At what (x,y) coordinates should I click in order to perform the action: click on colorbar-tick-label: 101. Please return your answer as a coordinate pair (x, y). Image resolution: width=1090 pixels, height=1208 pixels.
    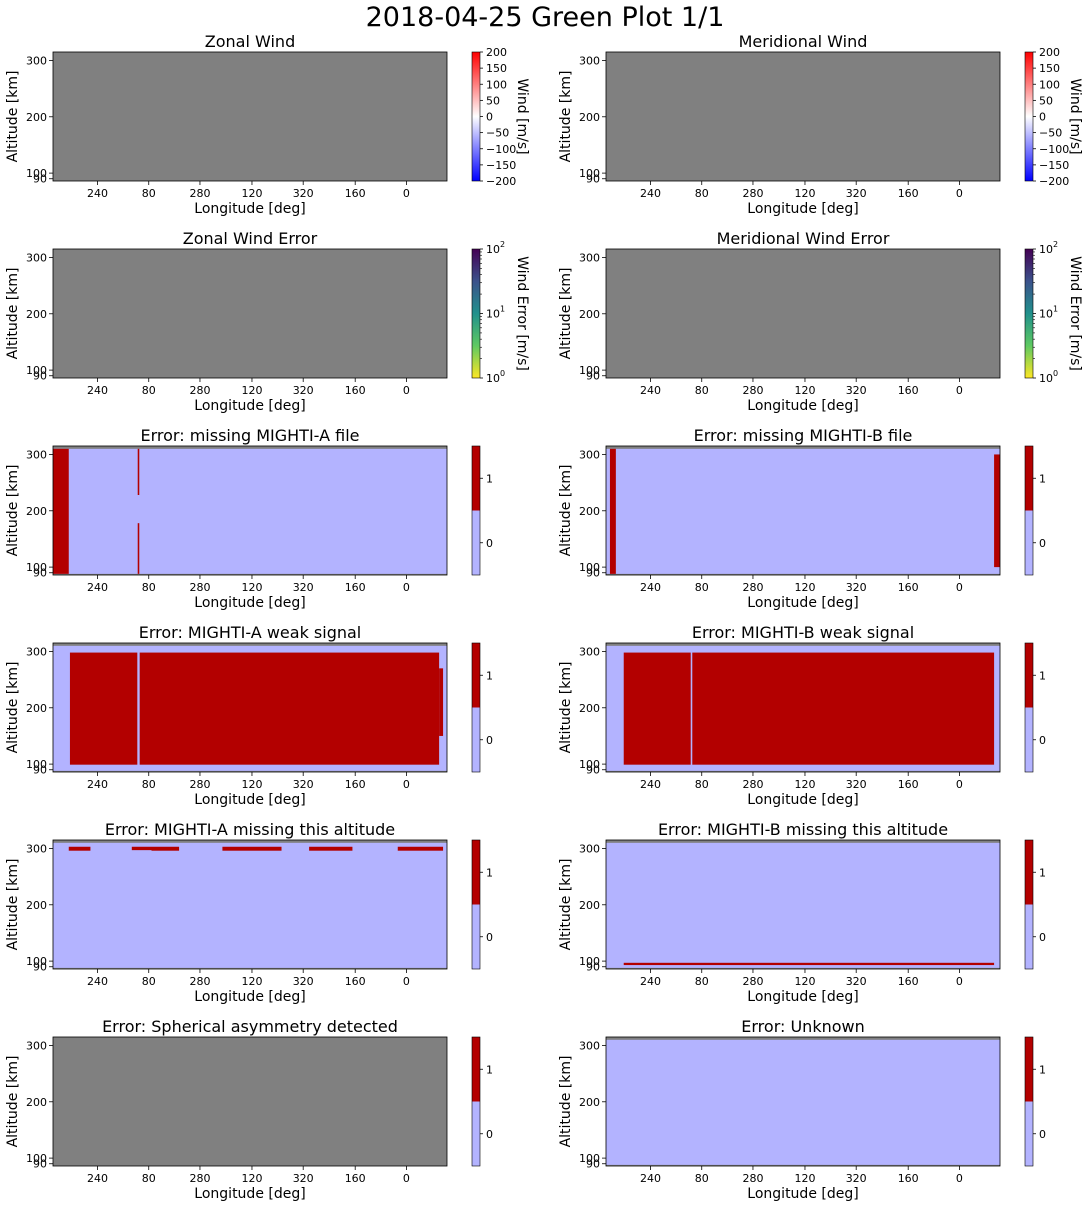
    Looking at the image, I should click on (1048, 313).